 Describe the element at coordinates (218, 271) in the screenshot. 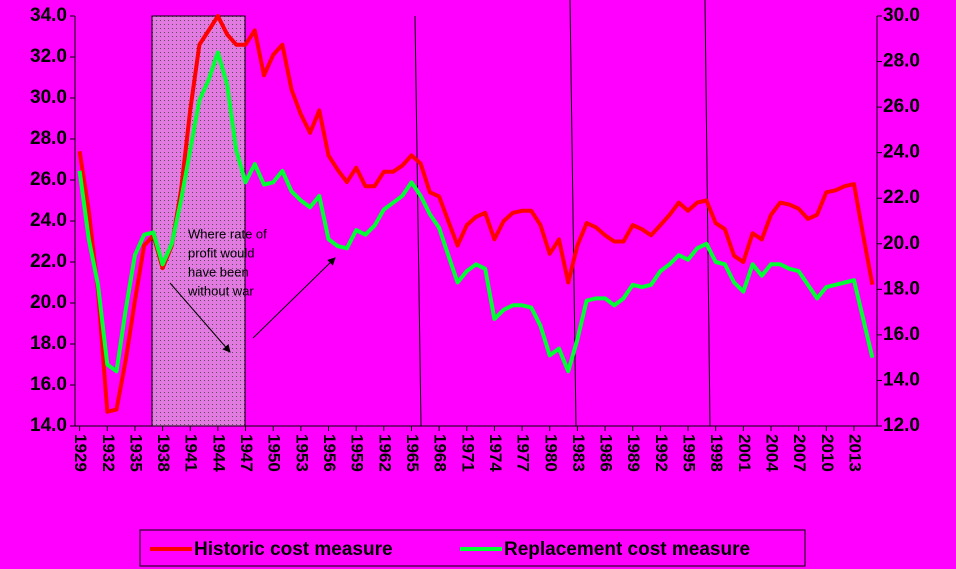

I see `annotation: have been` at that location.